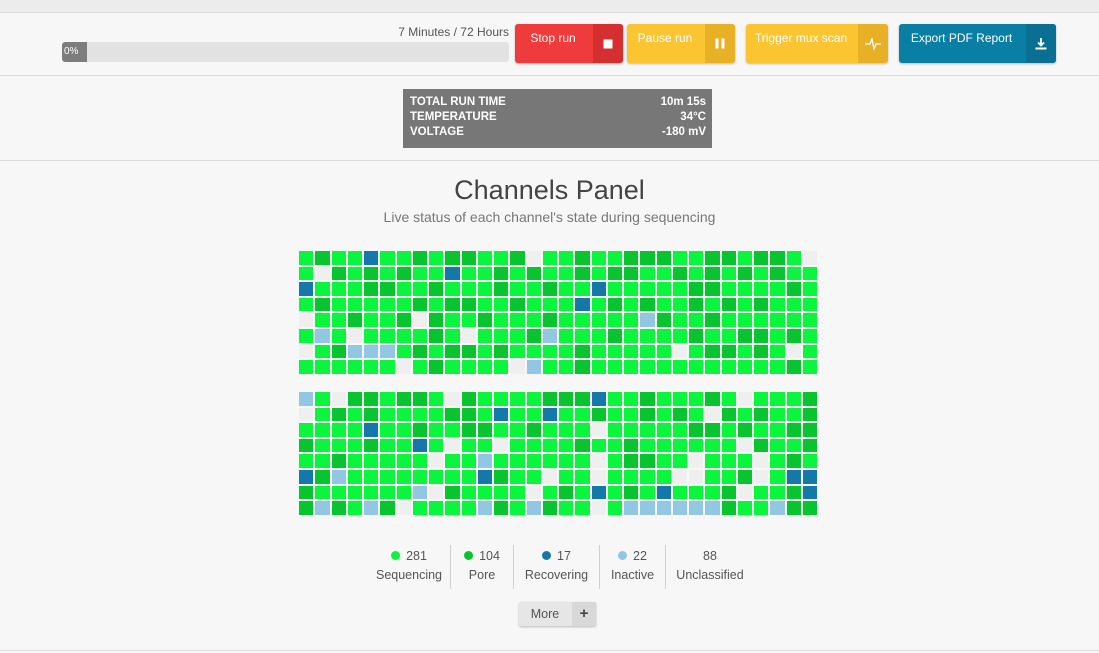 This screenshot has width=1099, height=653. I want to click on legend-recovering: 17 Recovering, so click(557, 567).